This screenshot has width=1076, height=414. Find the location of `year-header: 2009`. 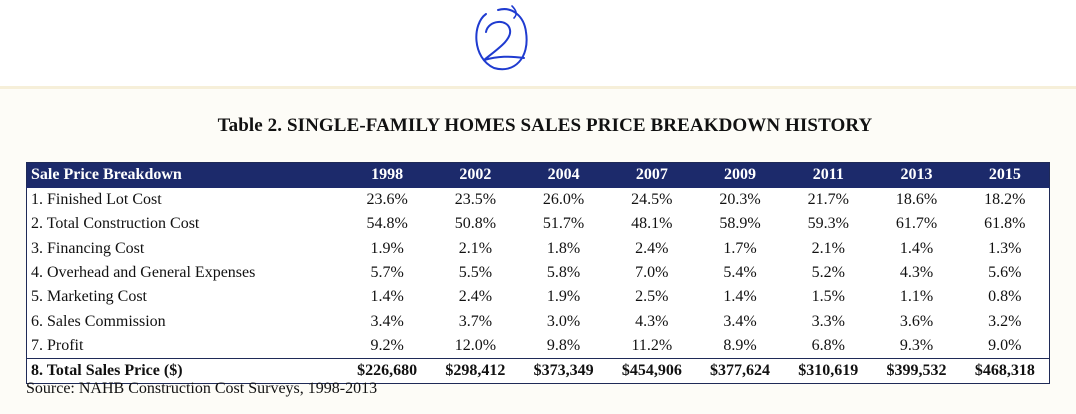

year-header: 2009 is located at coordinates (740, 175).